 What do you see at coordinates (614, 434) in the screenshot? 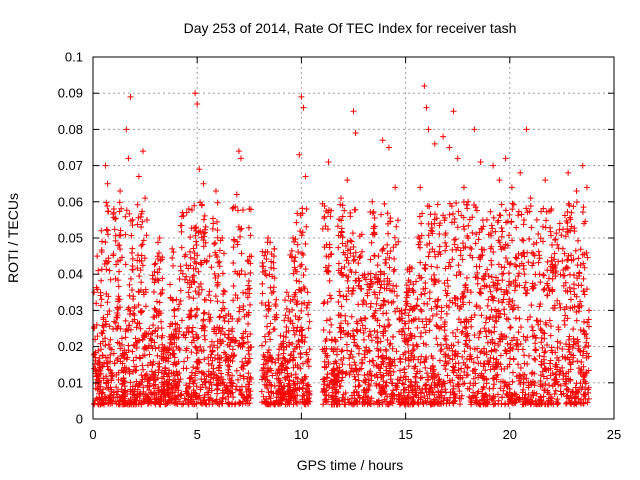
I see `x-tick-label: 25` at bounding box center [614, 434].